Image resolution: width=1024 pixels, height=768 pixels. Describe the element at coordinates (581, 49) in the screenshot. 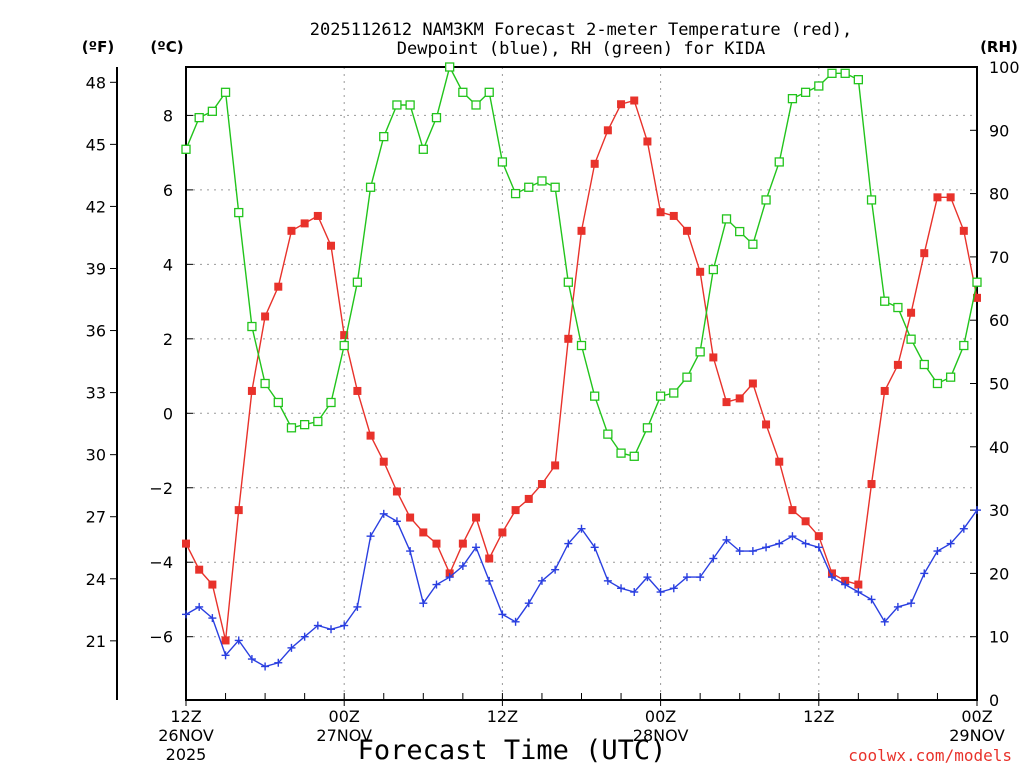

I see `chart-title-line-2: Dewpoint (blue), RH (green) for KIDA` at that location.